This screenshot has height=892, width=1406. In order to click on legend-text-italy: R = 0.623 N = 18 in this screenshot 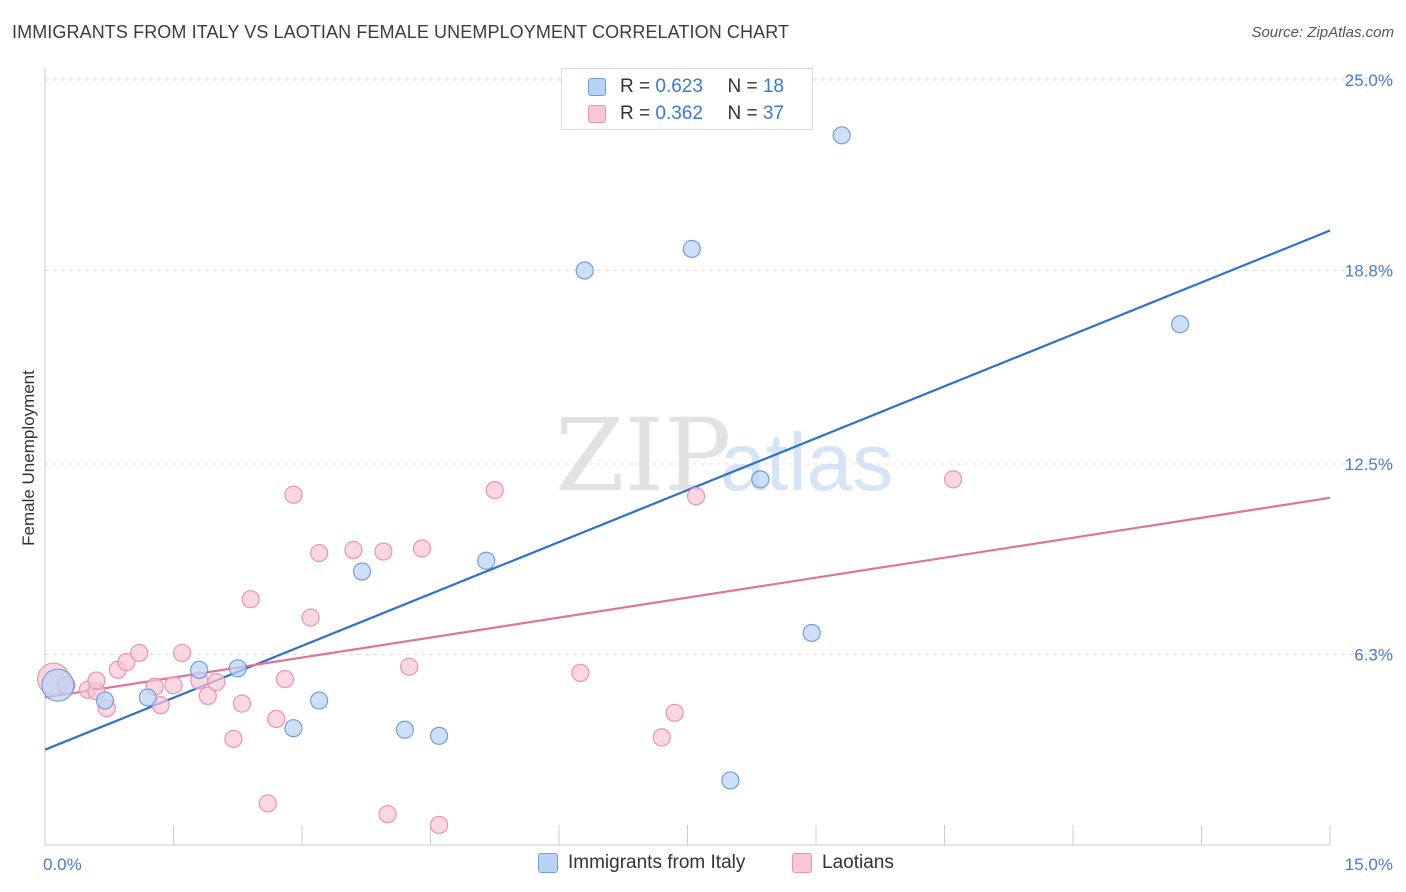, I will do `click(702, 87)`.